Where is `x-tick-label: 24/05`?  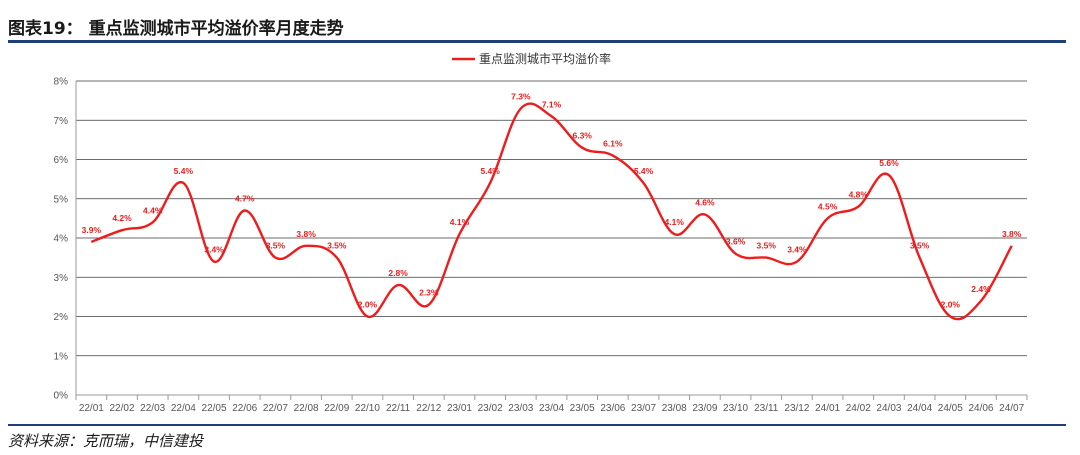
x-tick-label: 24/05 is located at coordinates (950, 408).